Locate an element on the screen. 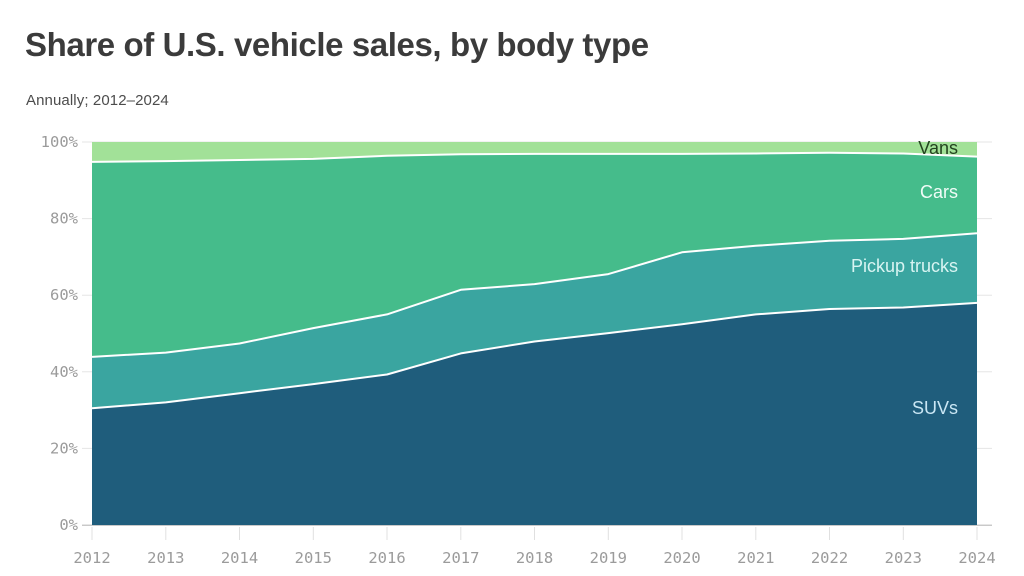  x-tick-label: 2014 is located at coordinates (239, 558).